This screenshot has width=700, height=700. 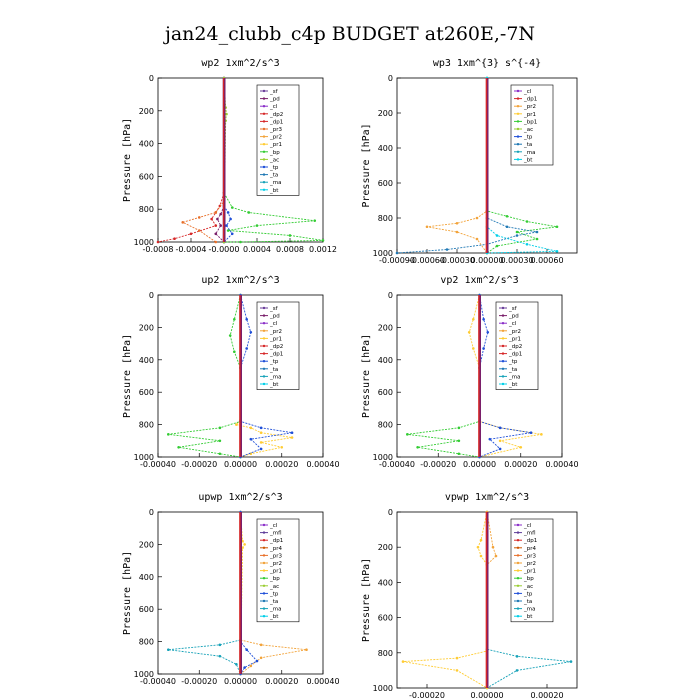 I want to click on x-tick-label: 0.00020, so click(x=281, y=464).